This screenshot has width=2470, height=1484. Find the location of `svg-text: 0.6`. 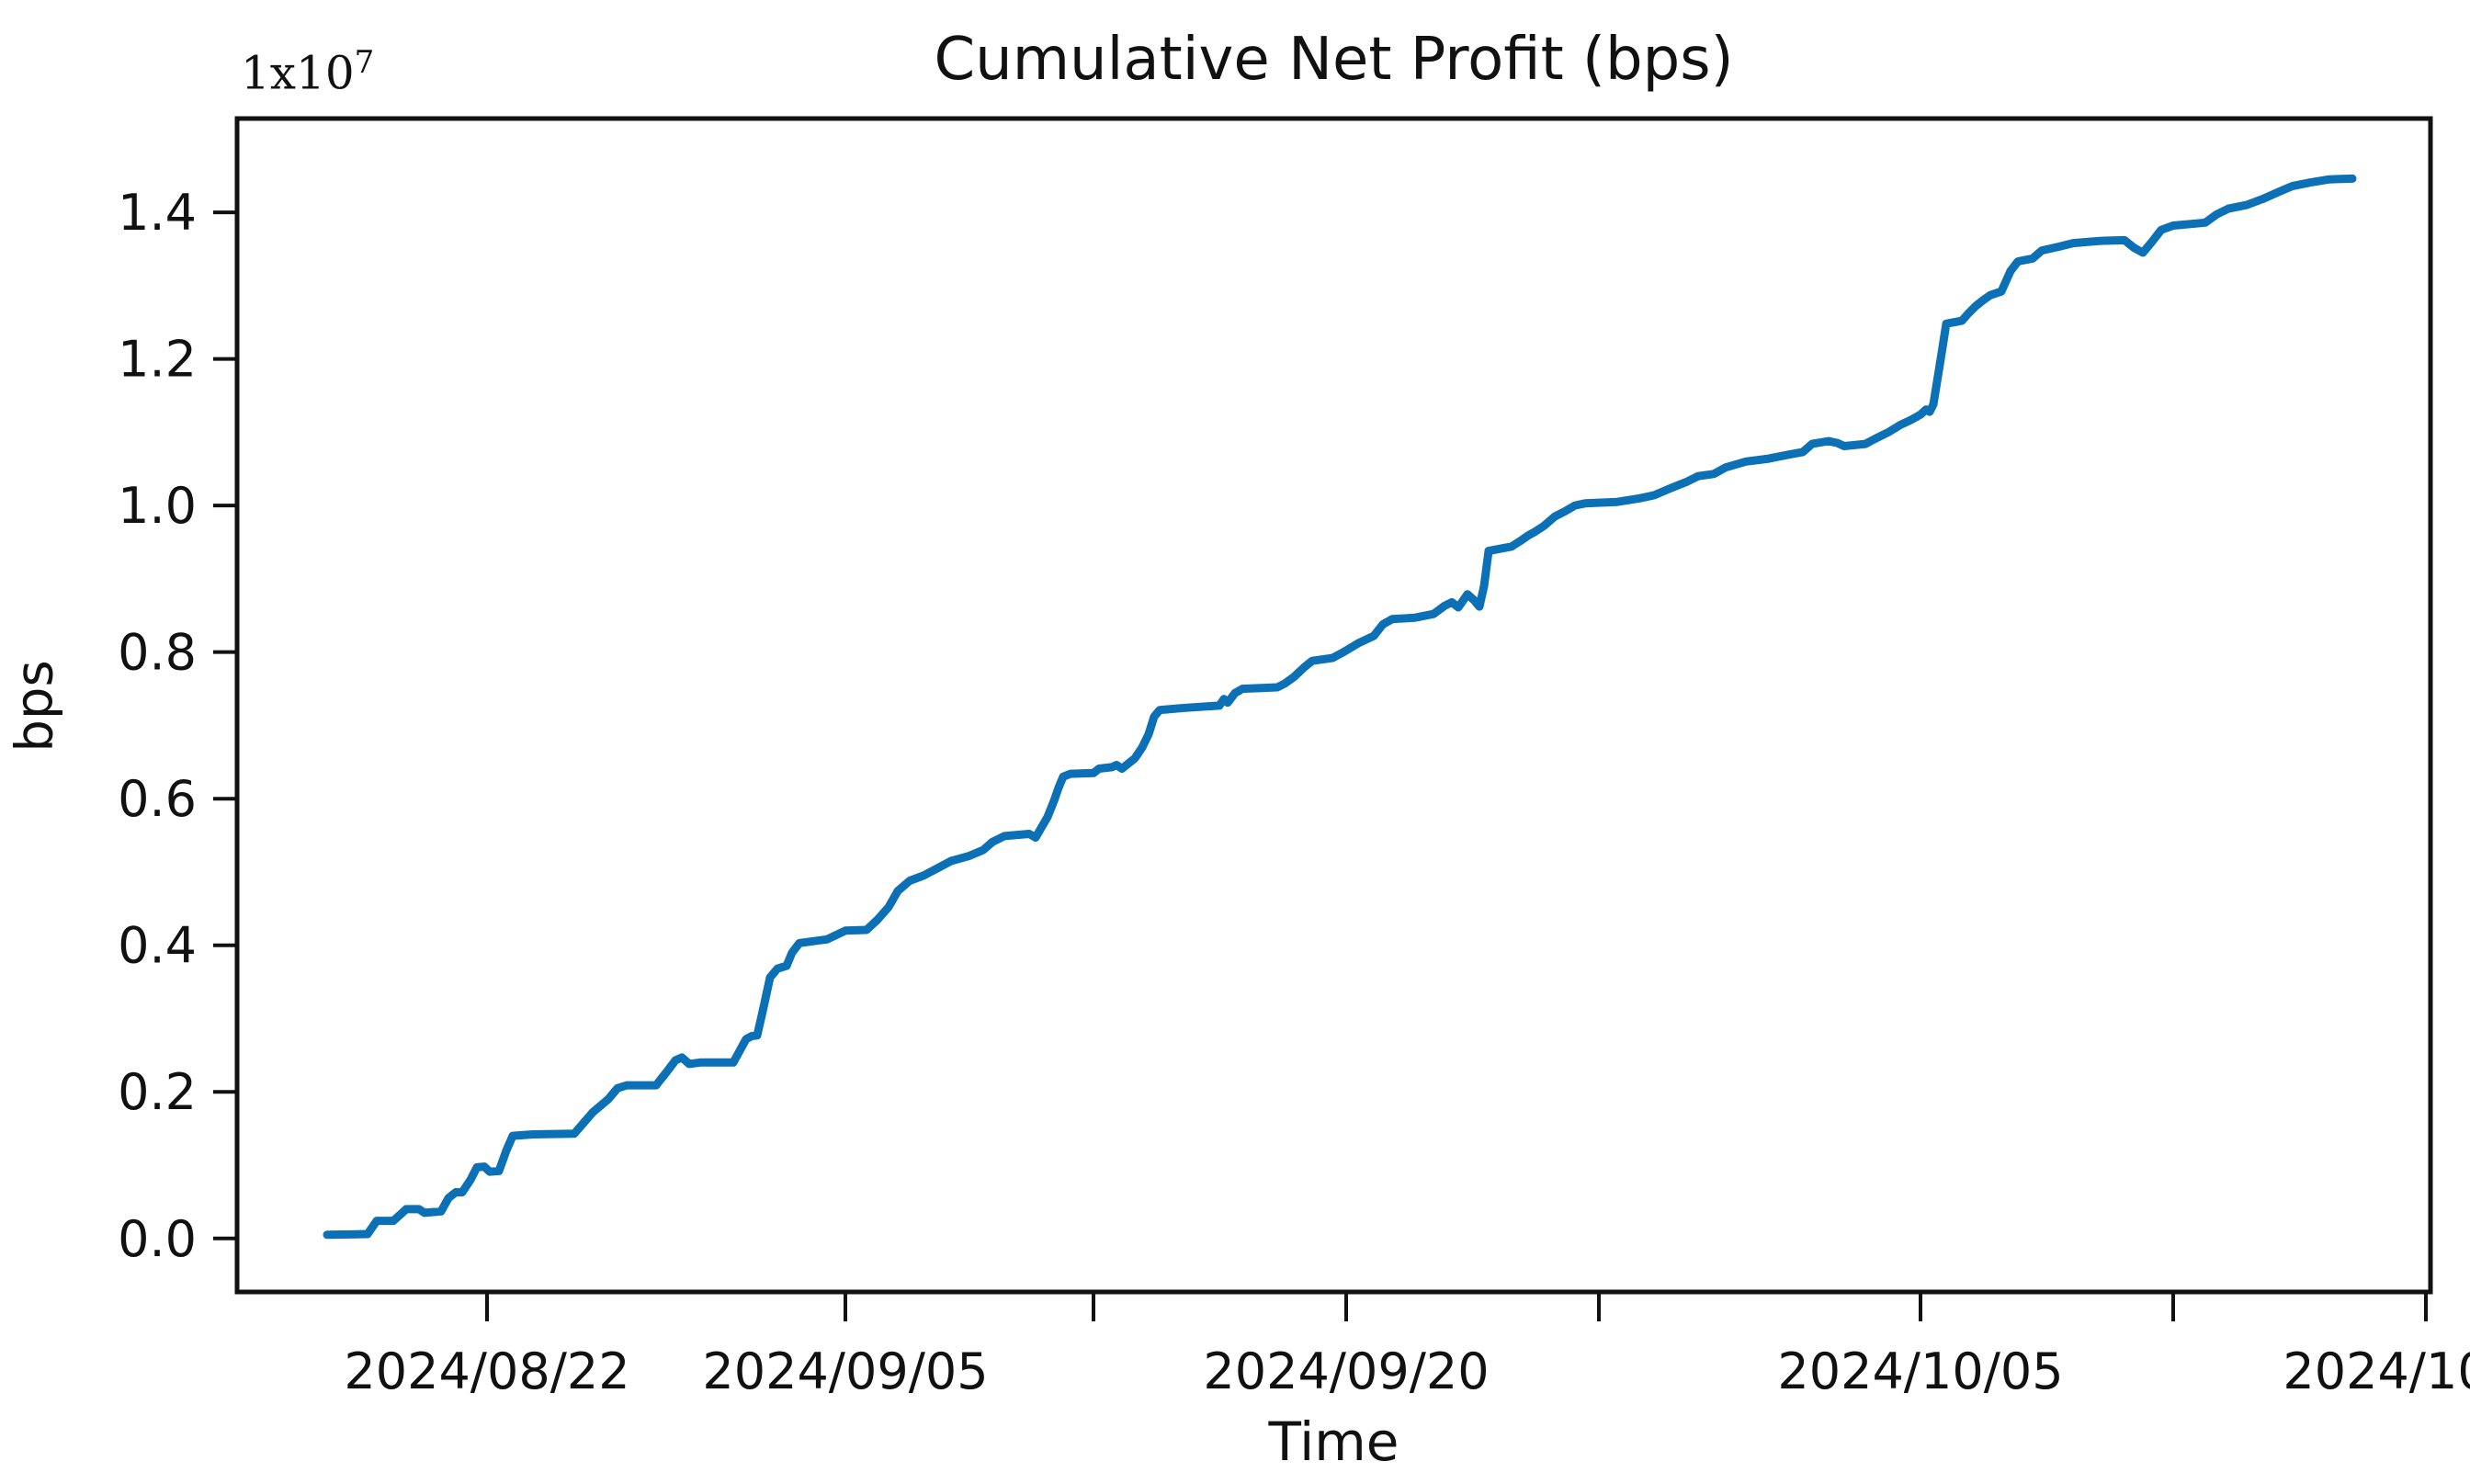

svg-text: 0.6 is located at coordinates (157, 799).